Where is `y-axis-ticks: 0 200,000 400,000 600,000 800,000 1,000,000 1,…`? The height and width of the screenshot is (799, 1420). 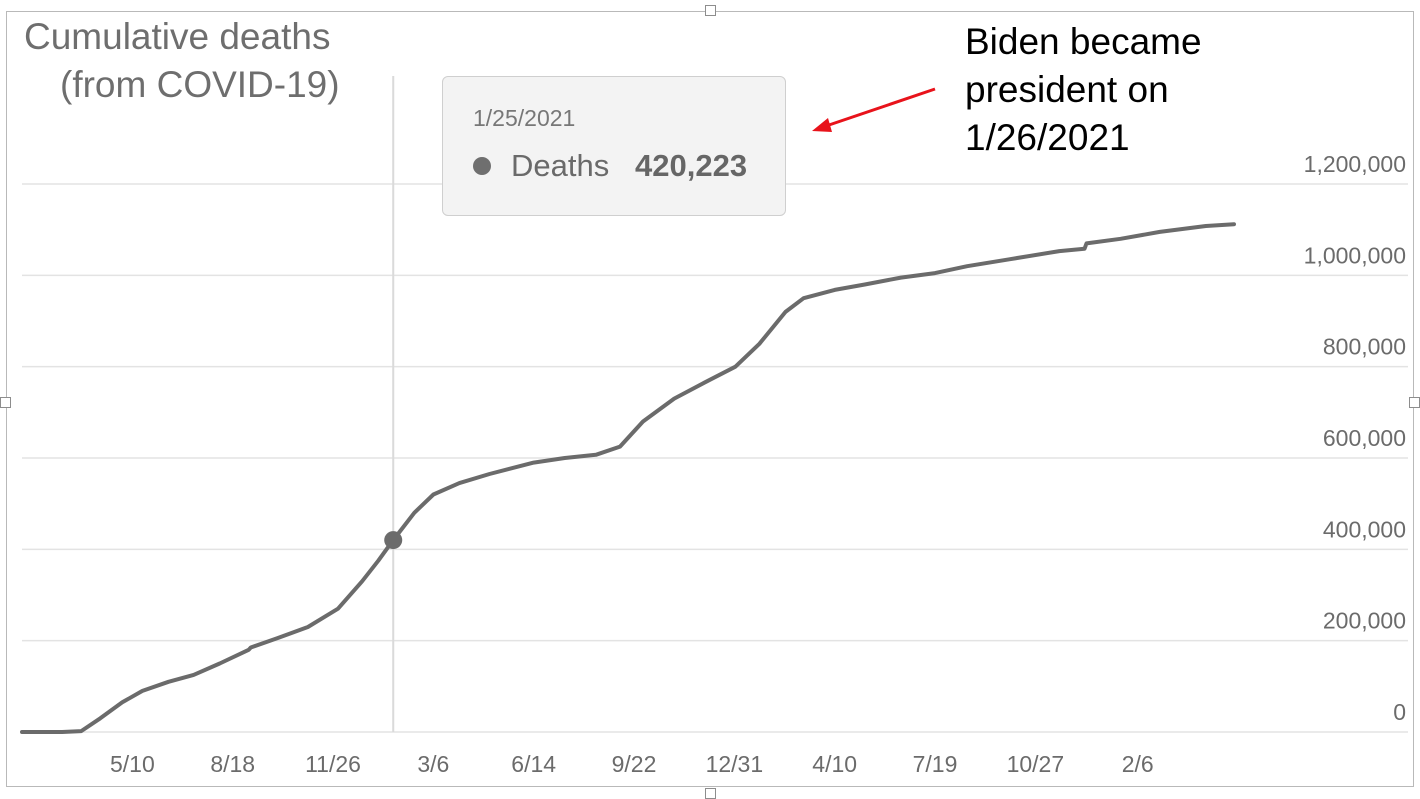 y-axis-ticks: 0 200,000 400,000 600,000 800,000 1,000,000 1,… is located at coordinates (1355, 438).